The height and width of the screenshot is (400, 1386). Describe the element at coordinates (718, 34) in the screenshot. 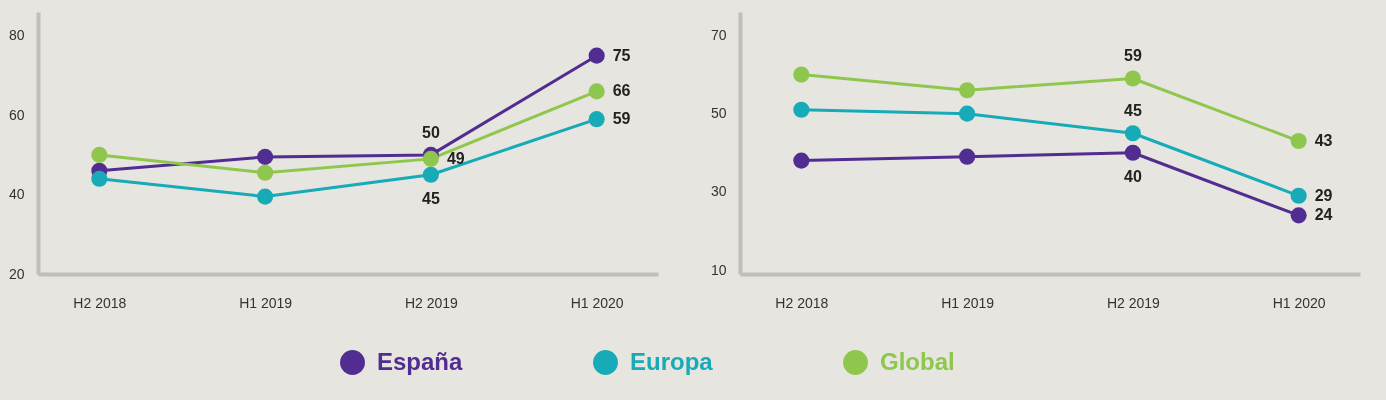

I see `y-tick-label: 70` at that location.